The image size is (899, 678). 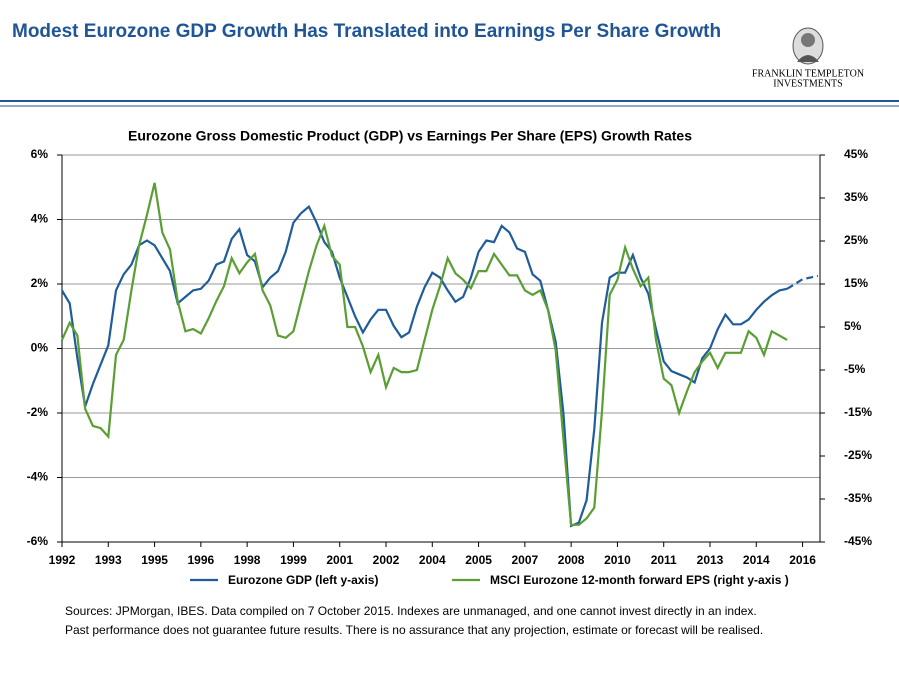 What do you see at coordinates (808, 40) in the screenshot?
I see `logo-face` at bounding box center [808, 40].